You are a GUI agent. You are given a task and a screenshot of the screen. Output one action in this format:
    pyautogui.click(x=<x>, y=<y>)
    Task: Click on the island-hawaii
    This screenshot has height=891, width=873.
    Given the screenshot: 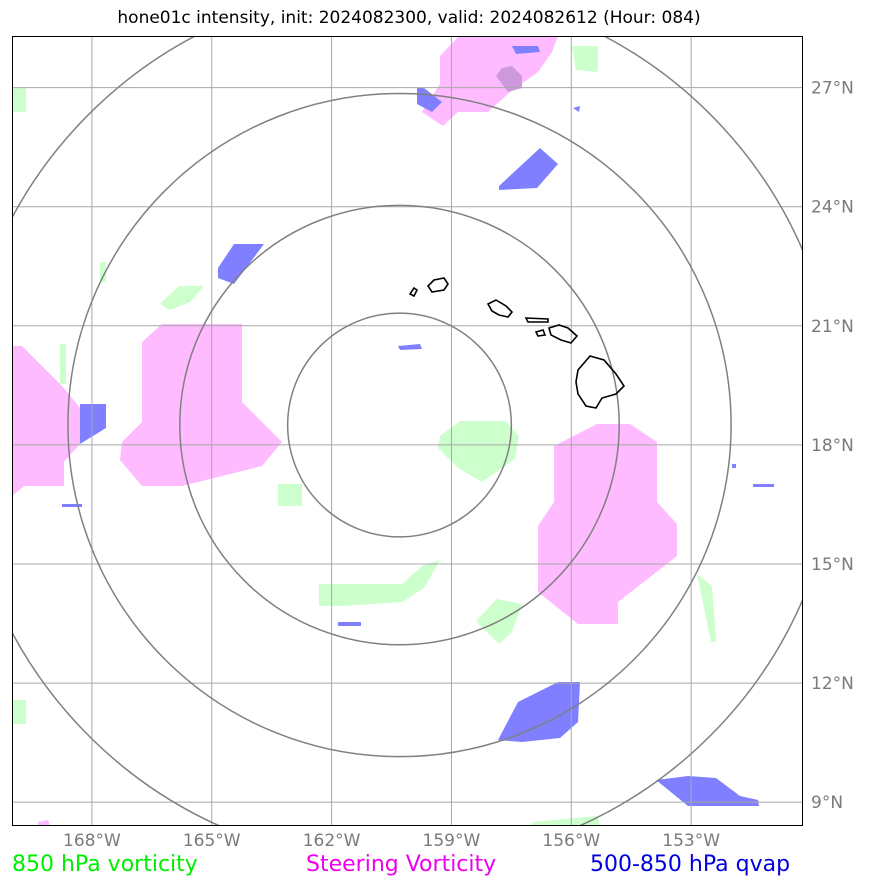 What is the action you would take?
    pyautogui.click(x=600, y=382)
    